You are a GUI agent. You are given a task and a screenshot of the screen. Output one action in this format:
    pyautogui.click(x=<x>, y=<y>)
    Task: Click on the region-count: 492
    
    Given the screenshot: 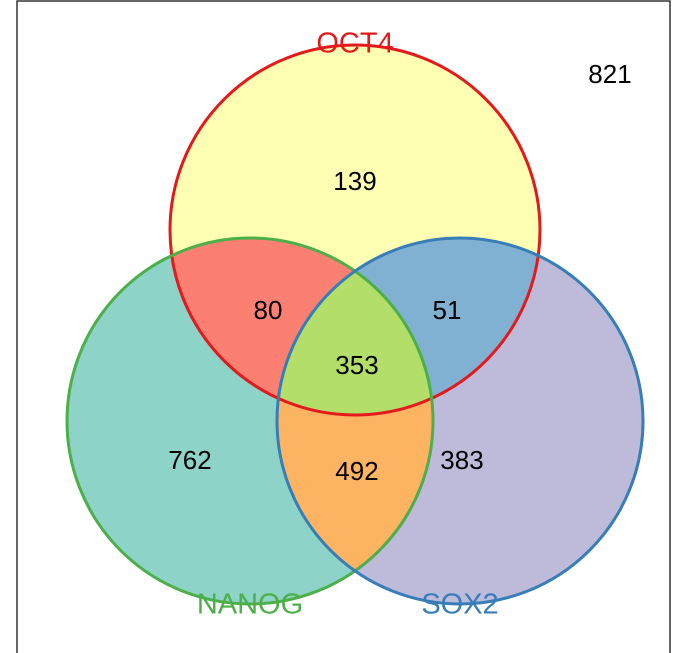 What is the action you would take?
    pyautogui.click(x=356, y=471)
    